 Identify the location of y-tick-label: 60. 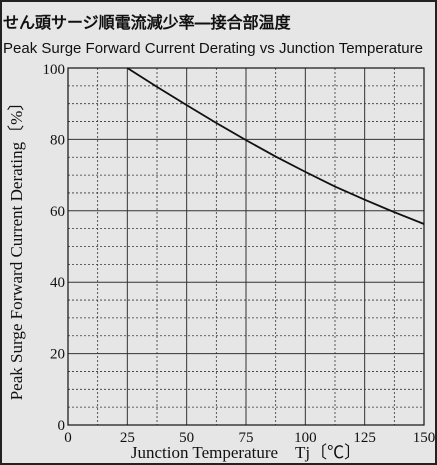
(57, 212).